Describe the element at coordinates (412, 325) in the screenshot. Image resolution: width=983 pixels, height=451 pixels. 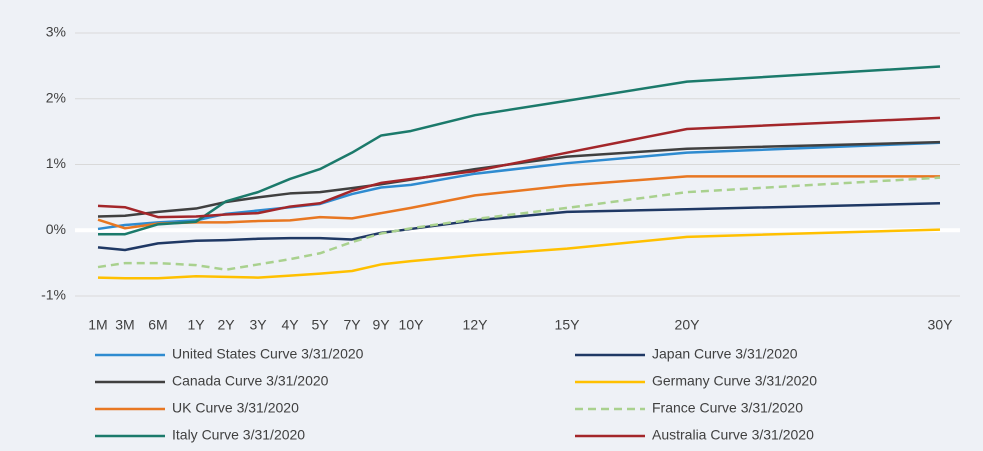
I see `x-tick-label: 10Y` at that location.